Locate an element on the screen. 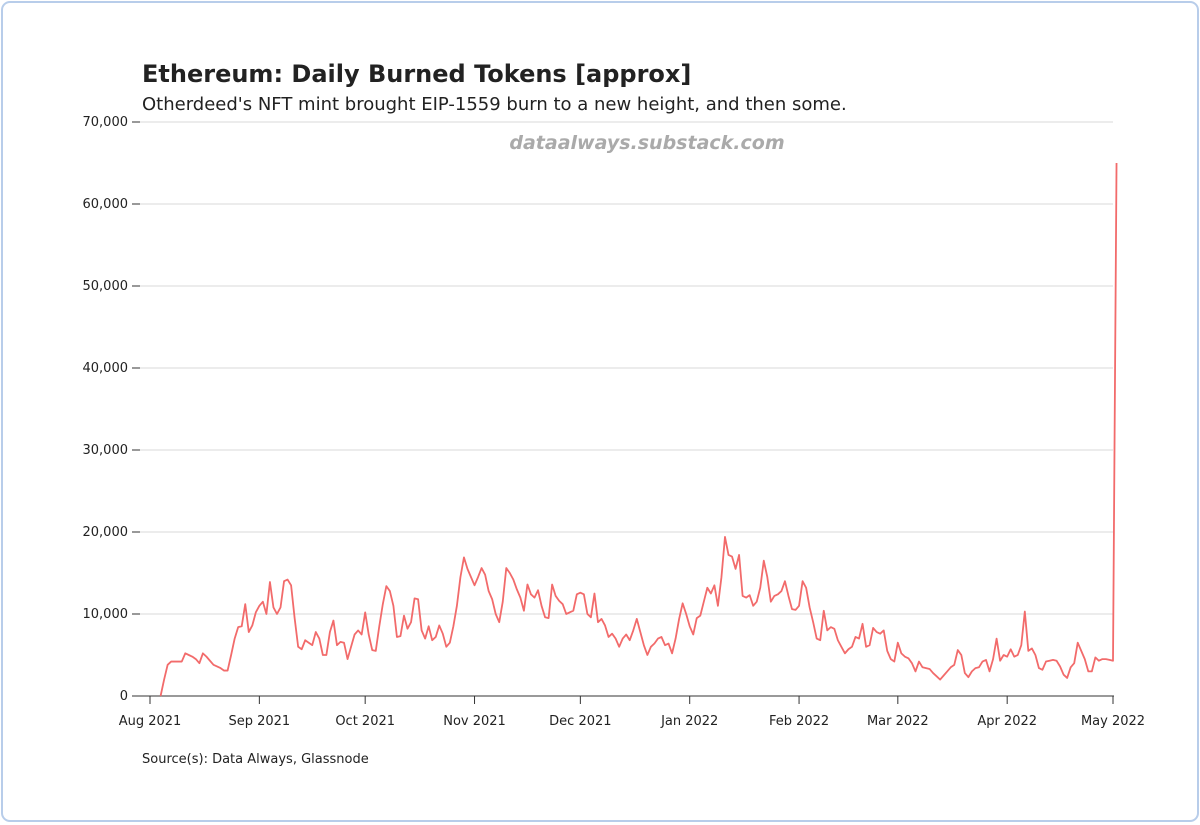 The image size is (1200, 825). y-tick-label: 70,000 is located at coordinates (106, 122).